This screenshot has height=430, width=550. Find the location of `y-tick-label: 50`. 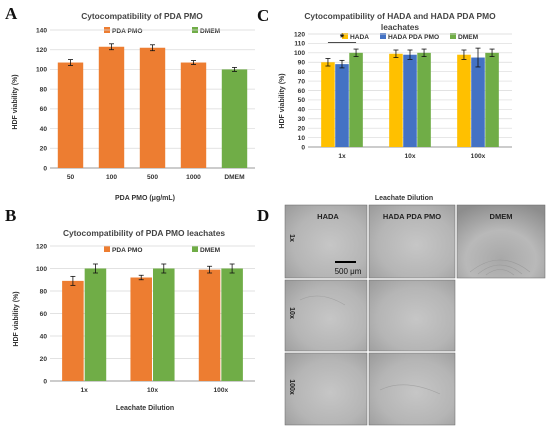

y-tick-label: 50 is located at coordinates (302, 100).